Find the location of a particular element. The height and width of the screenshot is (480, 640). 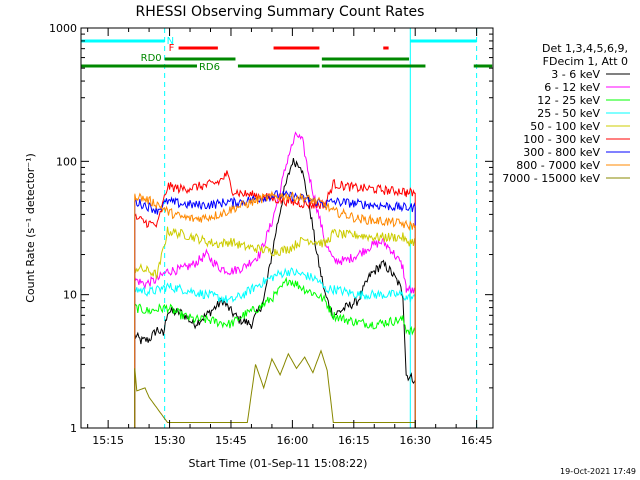

x-tick-label: 16:30 is located at coordinates (415, 440).